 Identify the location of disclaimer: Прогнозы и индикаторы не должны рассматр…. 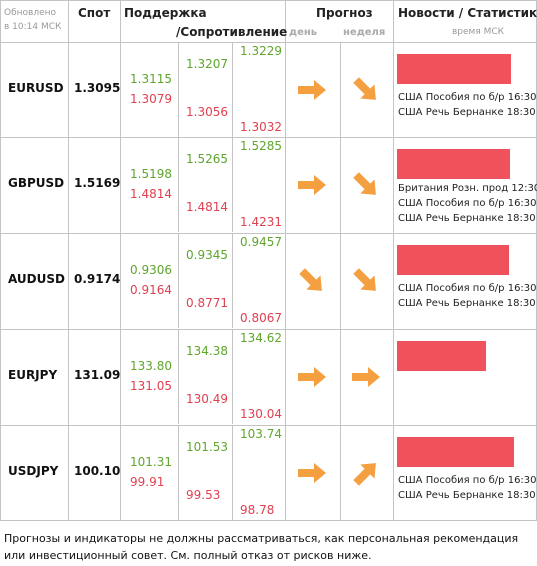
(261, 547).